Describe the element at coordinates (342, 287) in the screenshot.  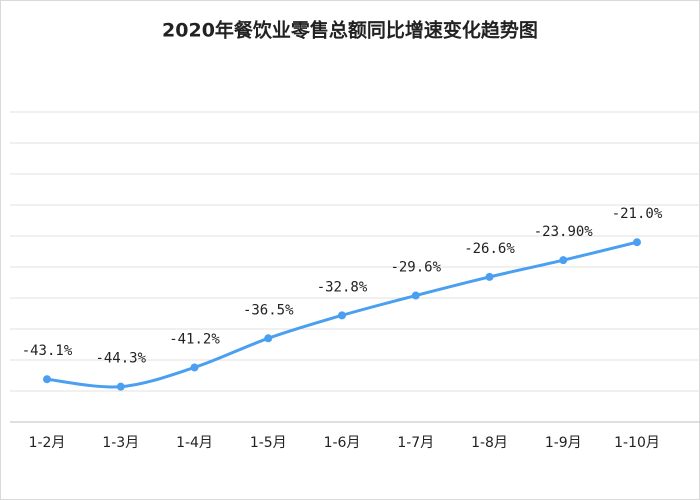
I see `data-label: -32.8%` at that location.